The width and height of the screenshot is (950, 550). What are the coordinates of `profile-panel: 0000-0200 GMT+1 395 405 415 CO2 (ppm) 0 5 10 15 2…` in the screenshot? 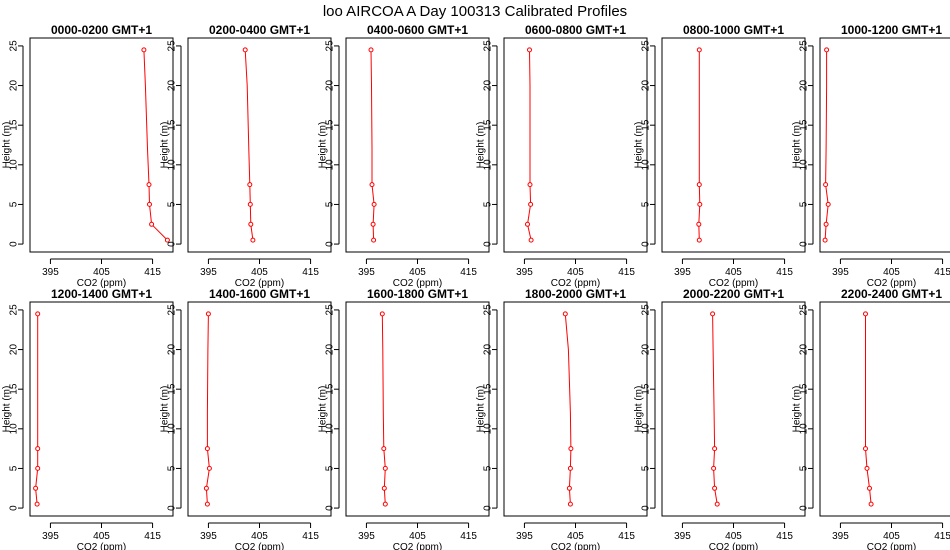 It's located at (88, 156).